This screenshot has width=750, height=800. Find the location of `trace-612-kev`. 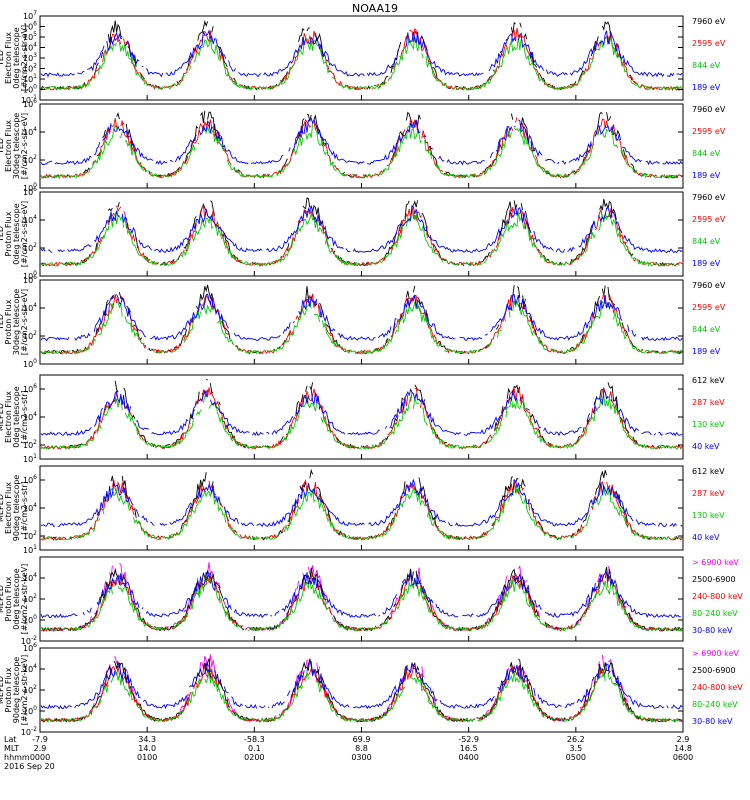

trace-612-kev is located at coordinates (362, 504).